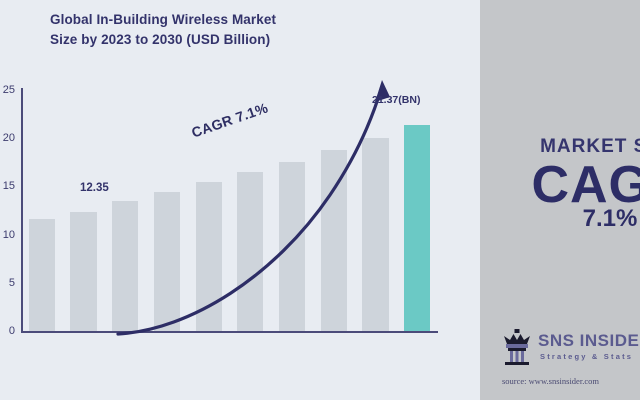  I want to click on y-axis-tick: 25, so click(8, 90).